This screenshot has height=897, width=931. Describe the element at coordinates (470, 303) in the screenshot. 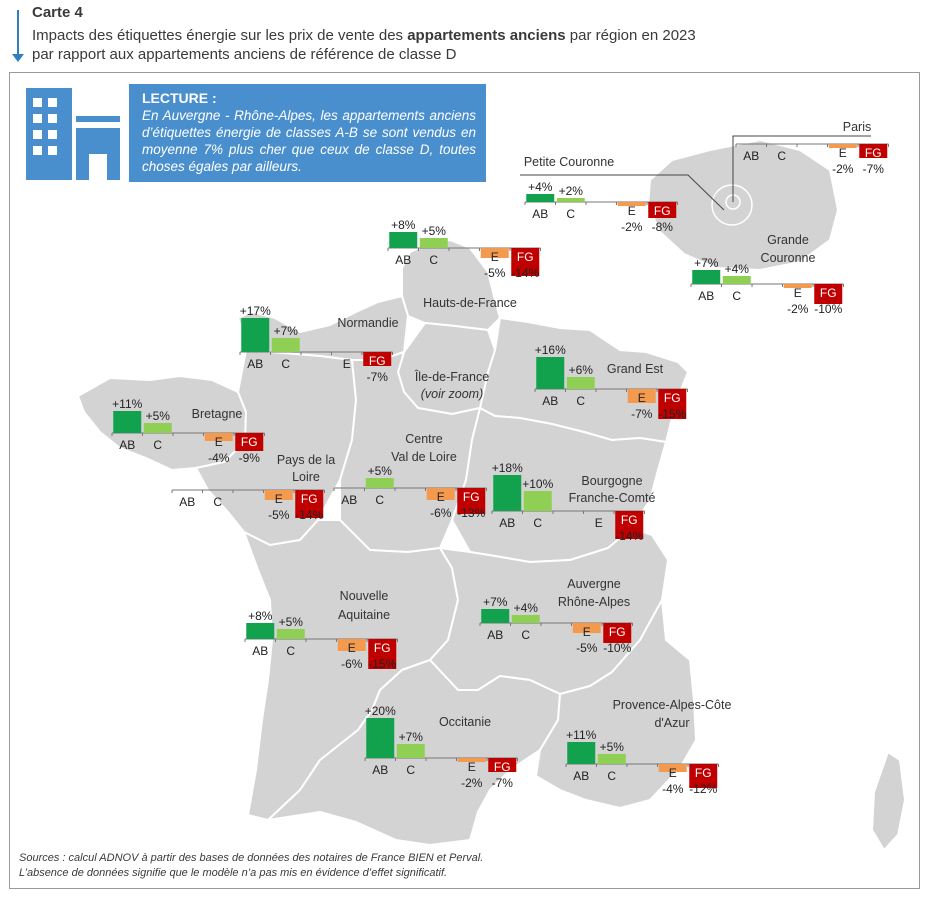

I see `region-name-hauts-de-france: Hauts-de-France` at that location.